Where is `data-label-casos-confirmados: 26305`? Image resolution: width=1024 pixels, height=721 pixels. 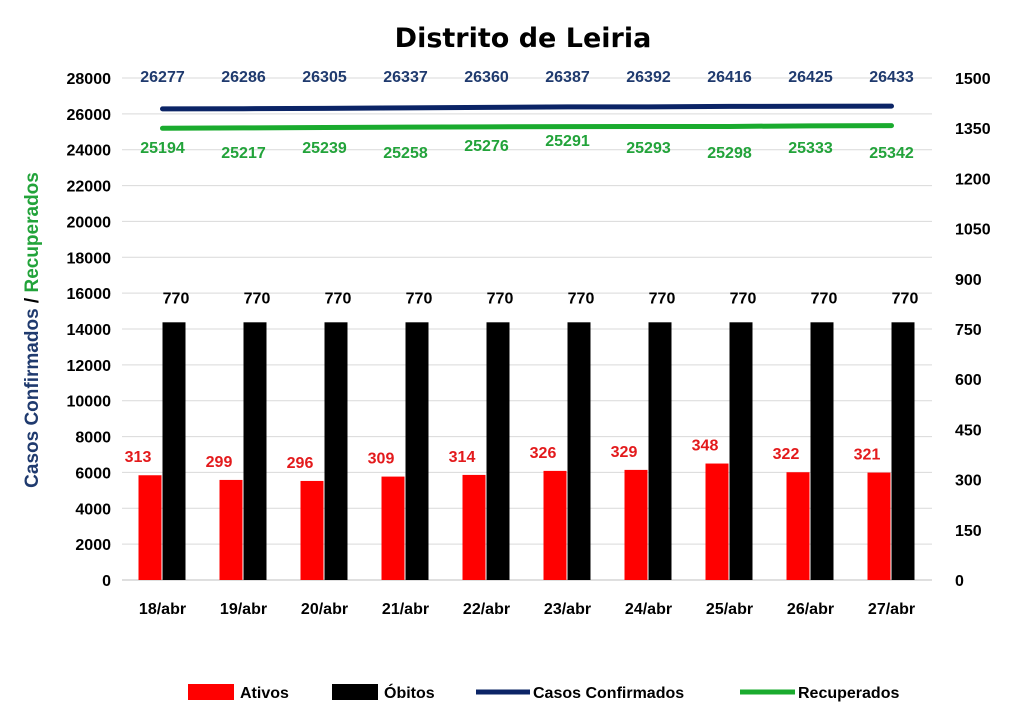 data-label-casos-confirmados: 26305 is located at coordinates (324, 77).